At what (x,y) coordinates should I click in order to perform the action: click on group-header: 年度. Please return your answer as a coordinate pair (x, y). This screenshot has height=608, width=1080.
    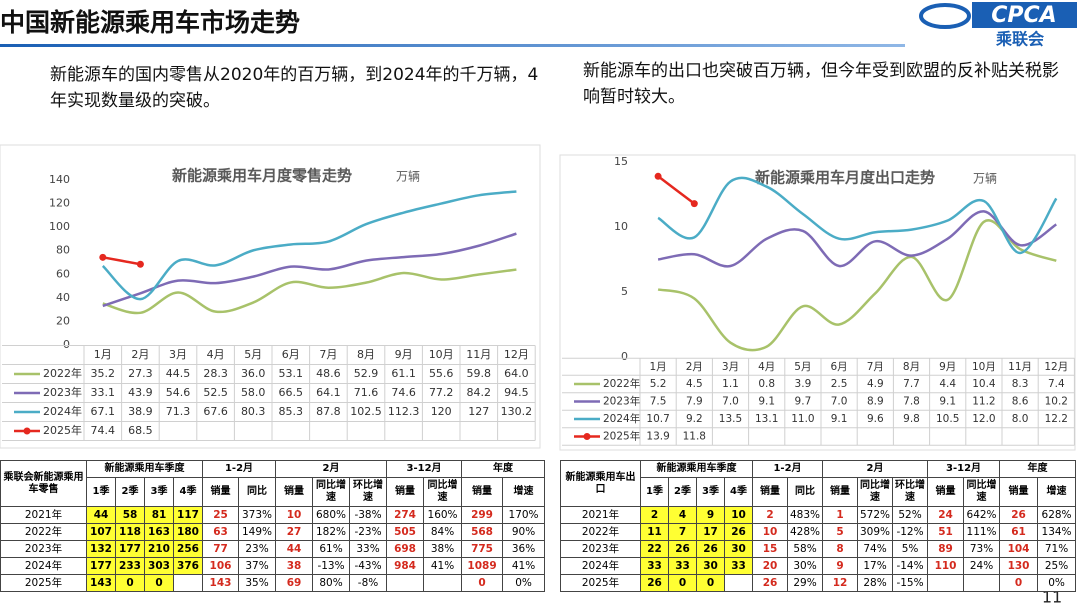
    Looking at the image, I should click on (503, 469).